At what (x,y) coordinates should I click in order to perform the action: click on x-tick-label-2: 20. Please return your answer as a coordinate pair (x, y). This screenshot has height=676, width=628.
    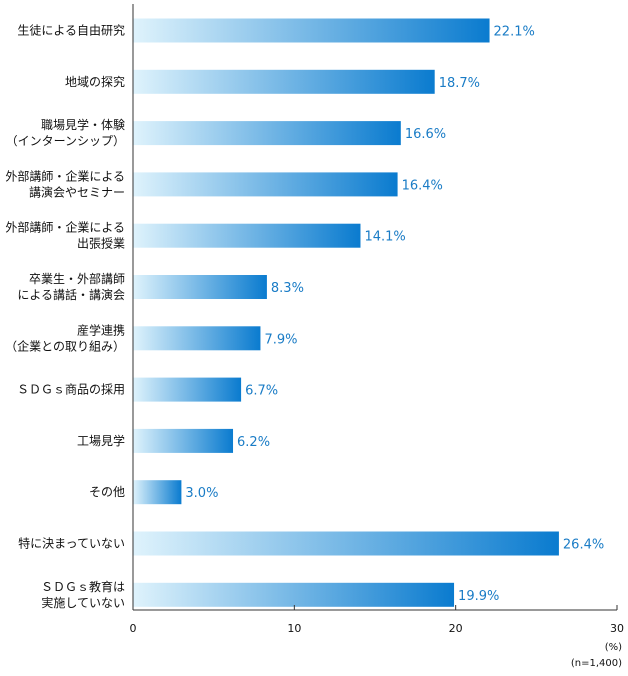
    Looking at the image, I should click on (456, 628).